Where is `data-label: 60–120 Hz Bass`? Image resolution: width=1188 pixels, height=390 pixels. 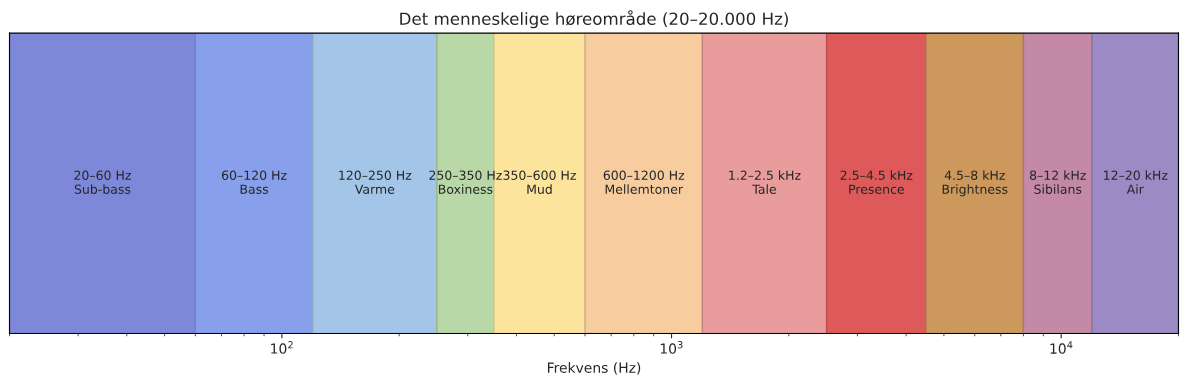
data-label: 60–120 Hz Bass is located at coordinates (254, 182).